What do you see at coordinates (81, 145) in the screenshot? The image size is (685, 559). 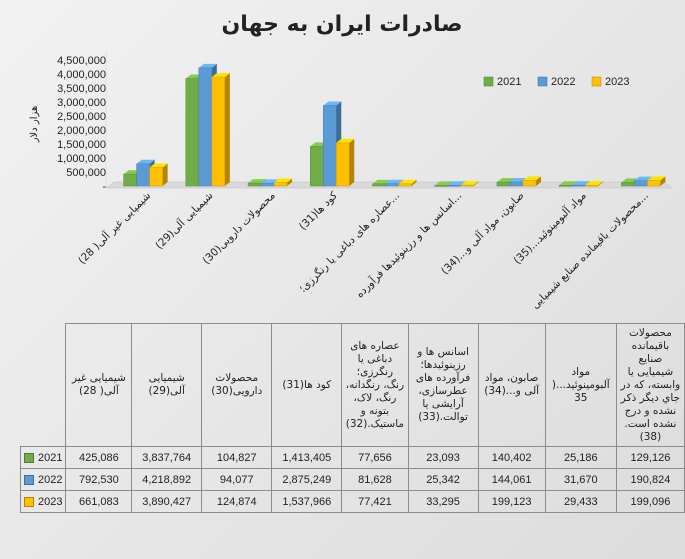 I see `y-tick-label: 1,500,000` at bounding box center [81, 145].